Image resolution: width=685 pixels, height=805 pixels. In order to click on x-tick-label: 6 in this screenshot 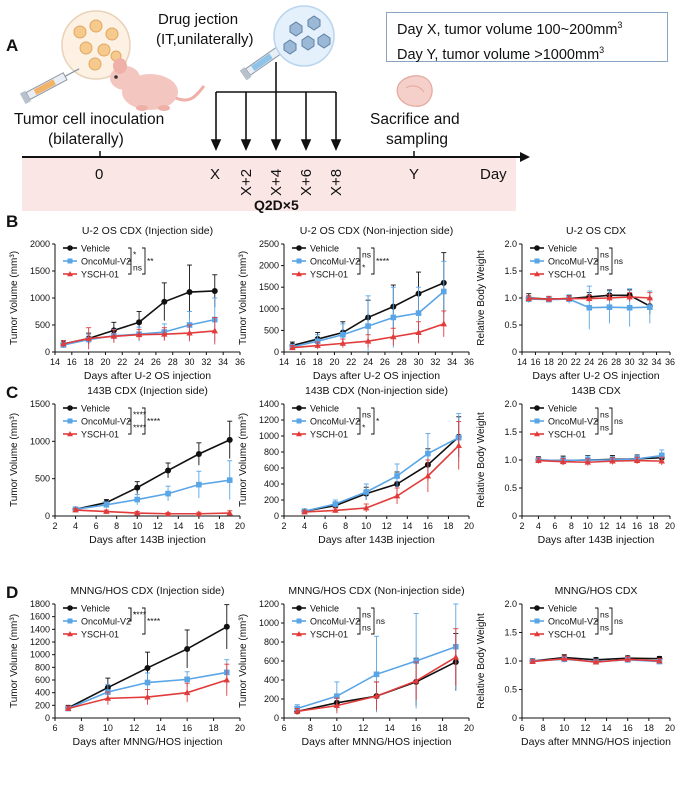, I will do `click(54, 728)`.